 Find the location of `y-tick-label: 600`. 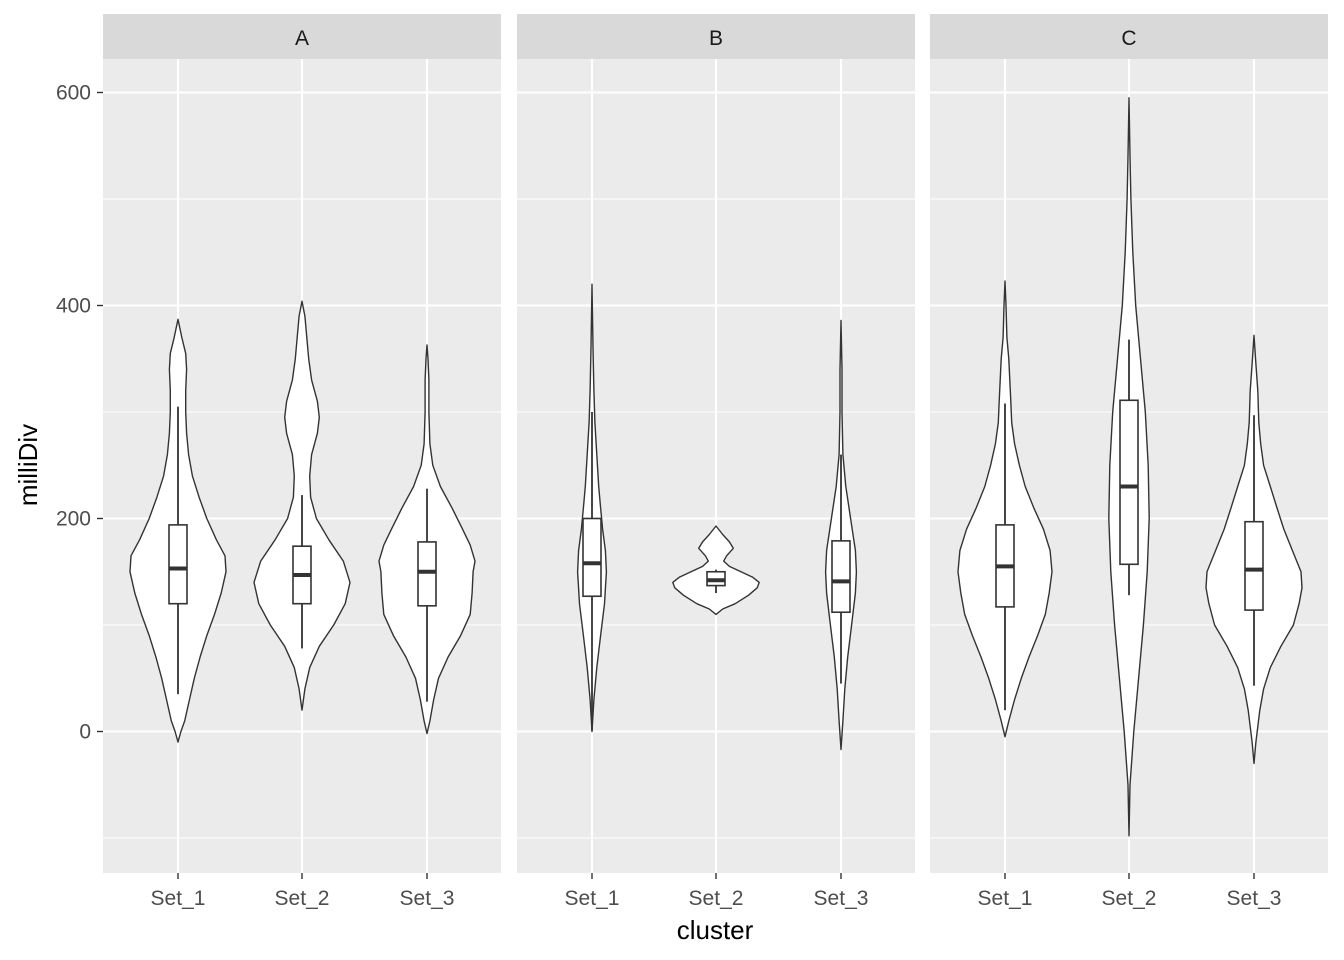

y-tick-label: 600 is located at coordinates (73, 93).